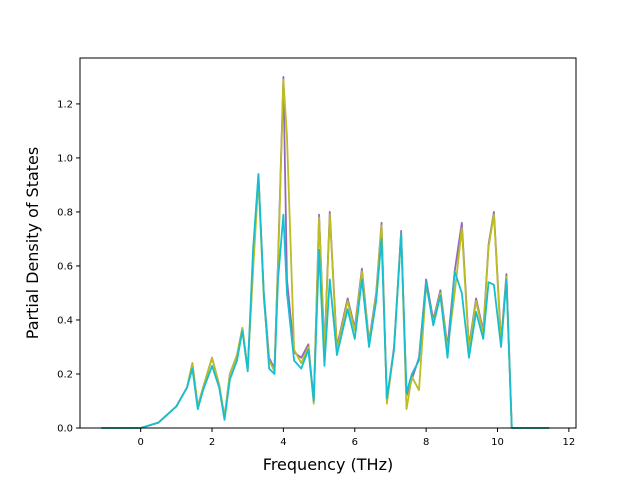 This screenshot has height=480, width=640. I want to click on y-tick-label: 0.6, so click(65, 266).